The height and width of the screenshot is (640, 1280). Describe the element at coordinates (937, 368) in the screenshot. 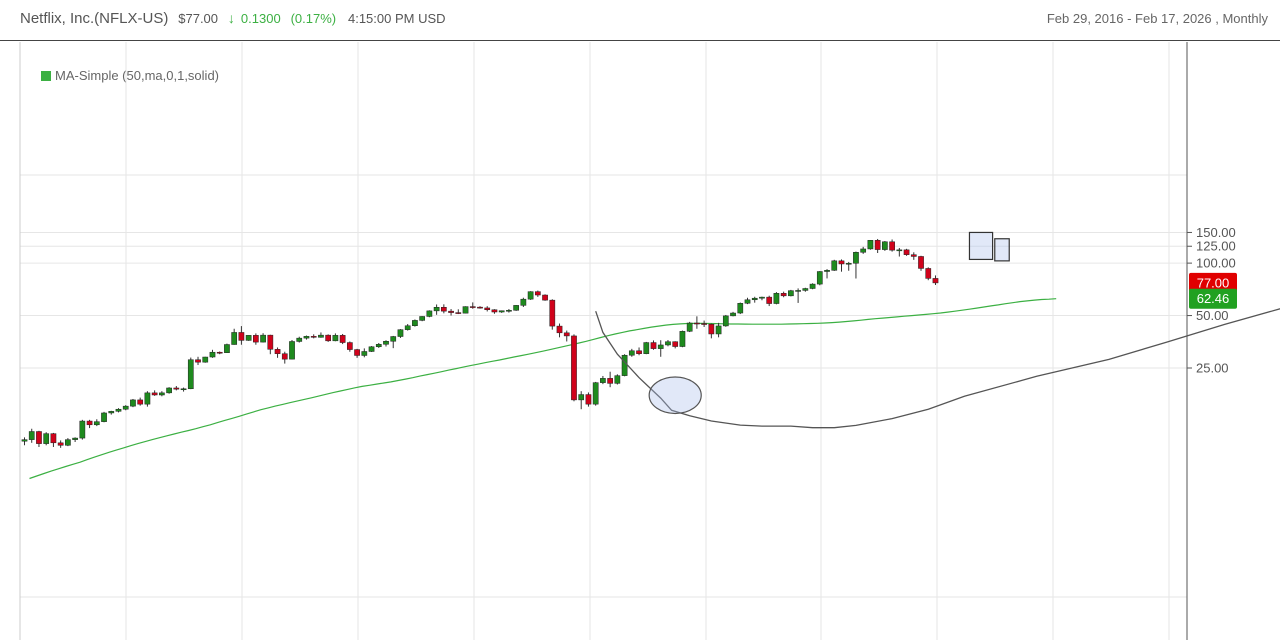

I see `cup-annotation` at that location.